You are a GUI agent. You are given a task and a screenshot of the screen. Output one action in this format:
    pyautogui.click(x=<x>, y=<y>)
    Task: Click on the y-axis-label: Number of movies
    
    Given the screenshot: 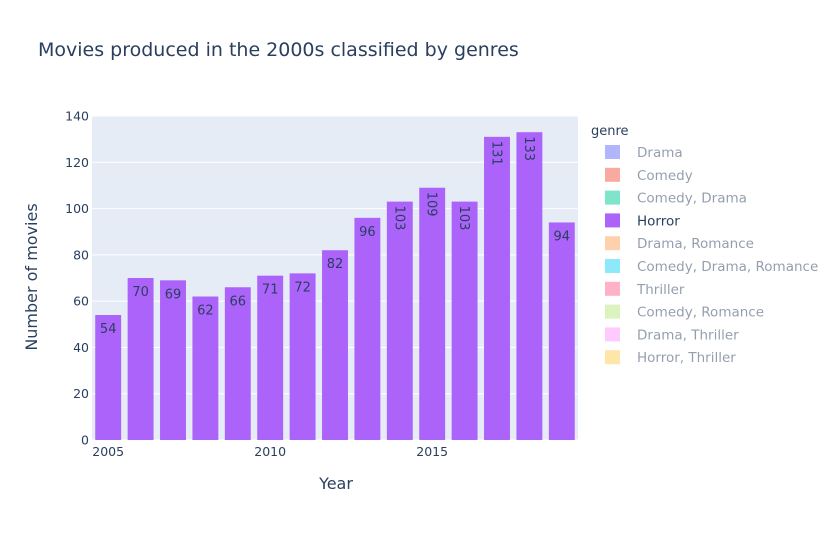 What is the action you would take?
    pyautogui.click(x=31, y=276)
    